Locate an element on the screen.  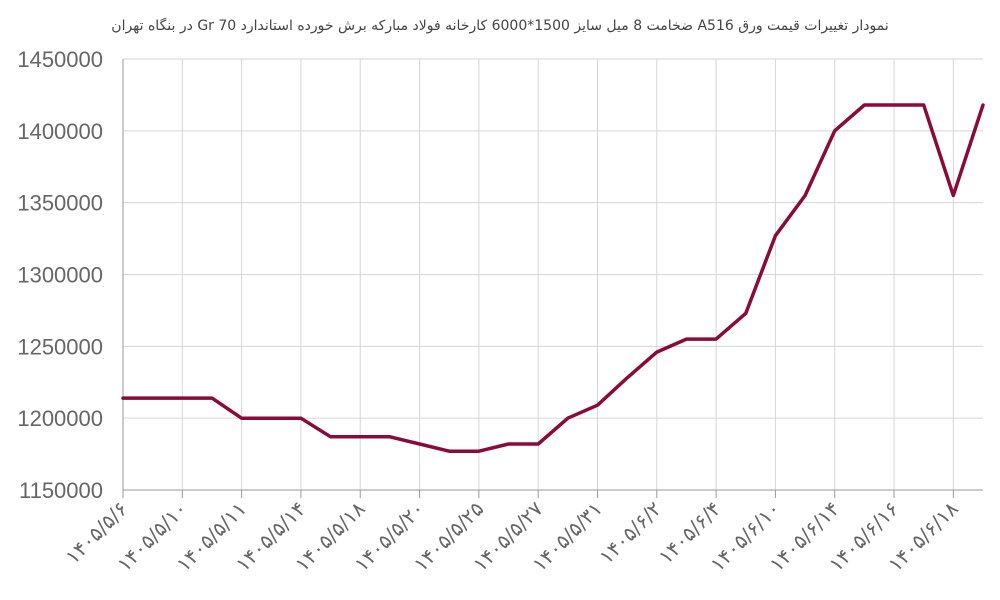
y-tick-label: 1250000 is located at coordinates (60, 346).